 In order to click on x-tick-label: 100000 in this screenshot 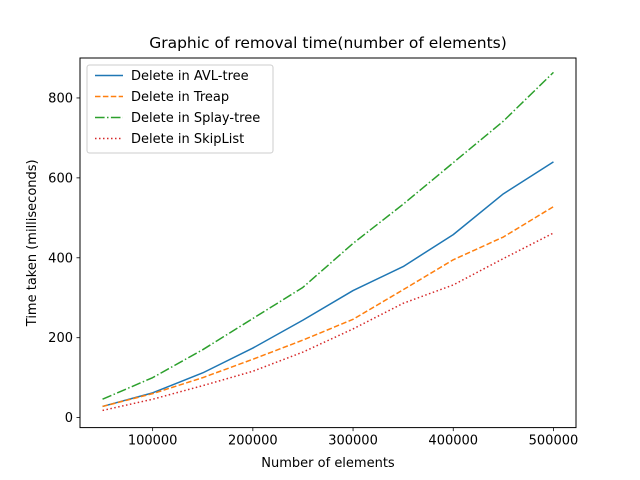, I will do `click(153, 441)`.